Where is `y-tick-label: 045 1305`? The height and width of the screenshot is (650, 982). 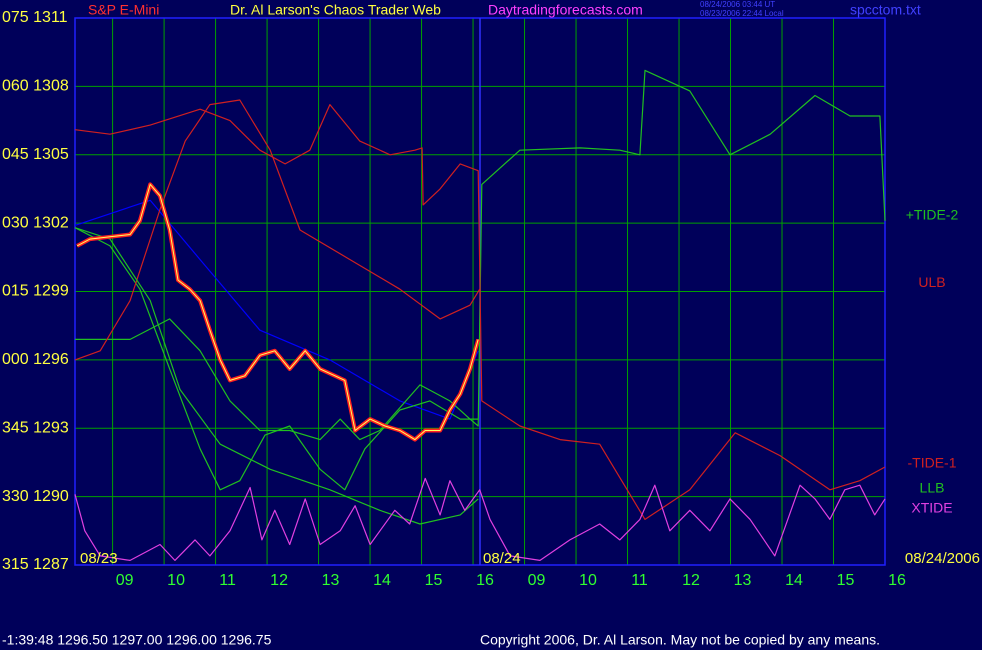 y-tick-label: 045 1305 is located at coordinates (35, 154).